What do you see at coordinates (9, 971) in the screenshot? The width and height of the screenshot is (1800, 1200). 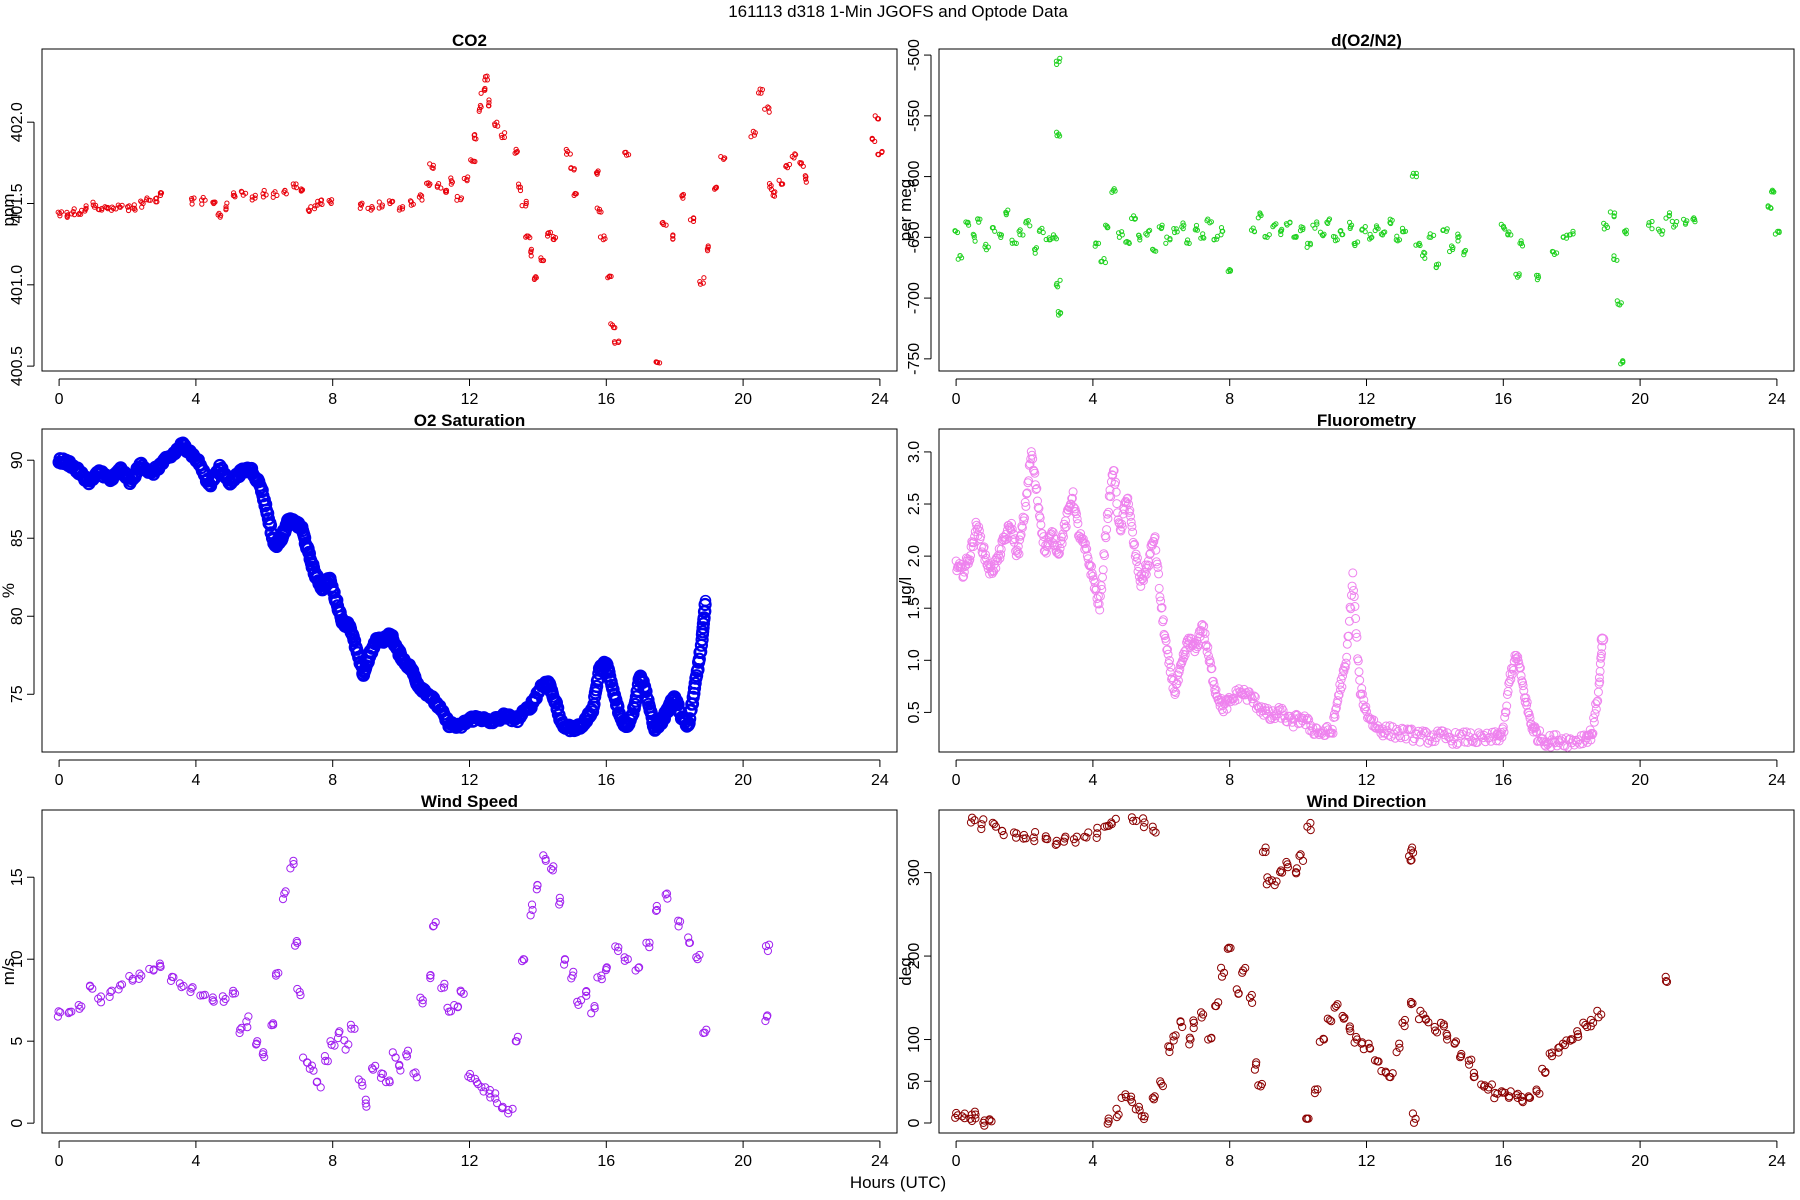 I see `wspd-ylabel: m/s` at bounding box center [9, 971].